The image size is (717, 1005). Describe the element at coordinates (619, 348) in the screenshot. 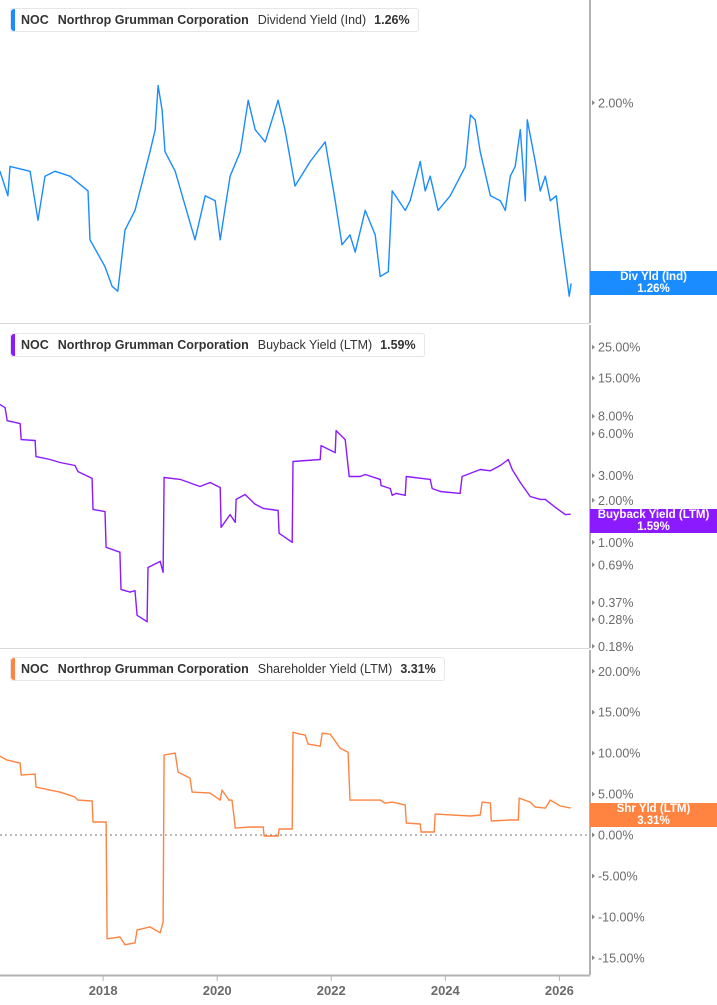

I see `y-tick-label: 25.00%` at that location.